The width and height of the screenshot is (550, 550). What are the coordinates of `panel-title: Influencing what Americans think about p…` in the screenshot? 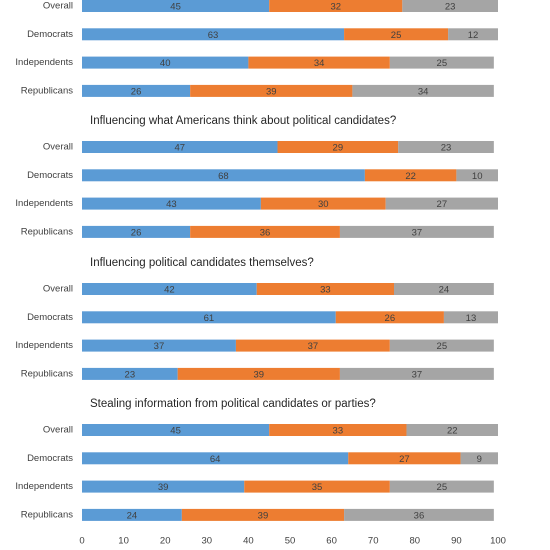 It's located at (243, 121).